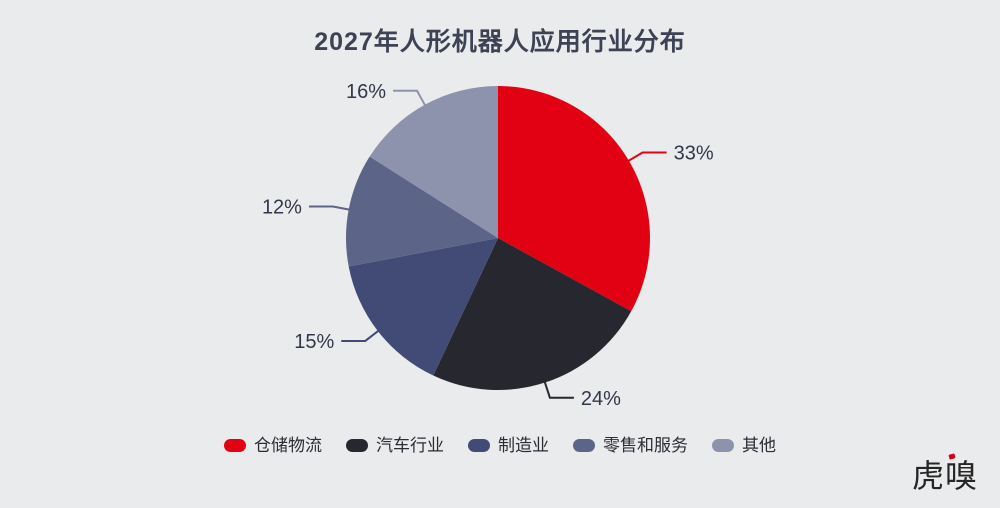 The width and height of the screenshot is (1000, 508). Describe the element at coordinates (601, 399) in the screenshot. I see `pie-percent-label-汽车行业: 24%` at that location.